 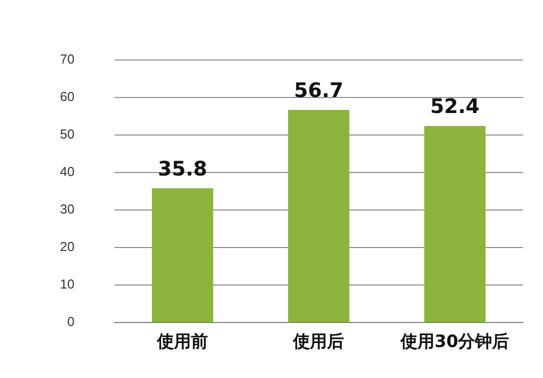 What do you see at coordinates (455, 342) in the screenshot?
I see `x-tick-label: 使用30分钟后` at bounding box center [455, 342].